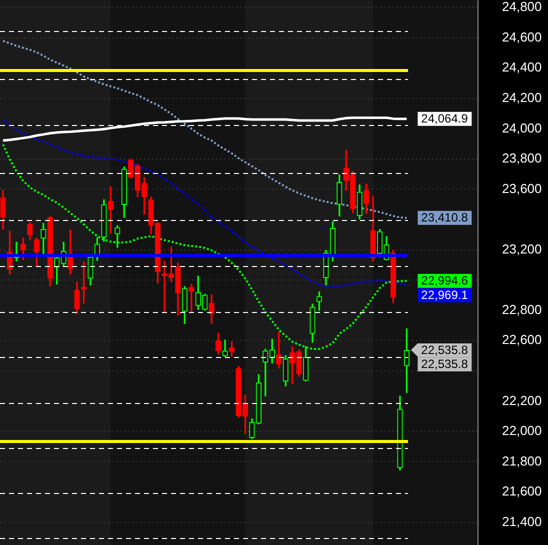  Describe the element at coordinates (444, 295) in the screenshot. I see `data-label: 22,969.1` at that location.